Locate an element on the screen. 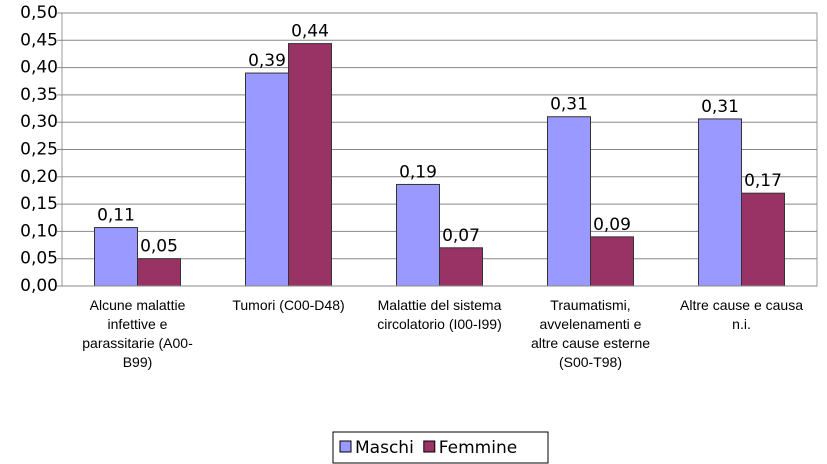 Image resolution: width=827 pixels, height=464 pixels. y-tick-label: 0,15 is located at coordinates (39, 204).